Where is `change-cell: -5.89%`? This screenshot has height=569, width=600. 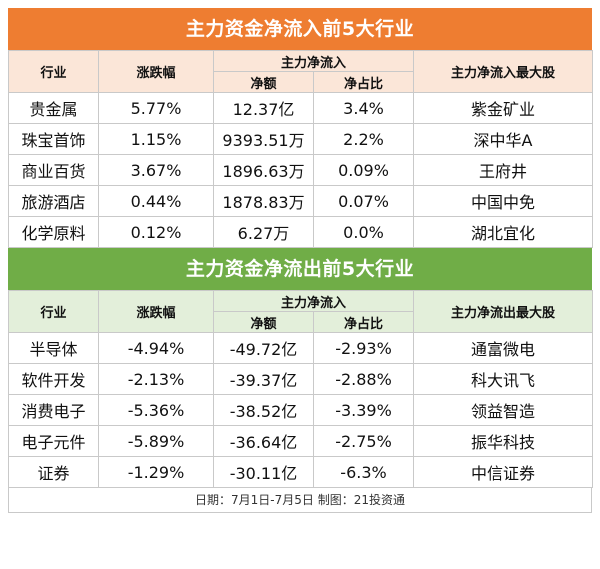
change-cell: -5.89% is located at coordinates (156, 441).